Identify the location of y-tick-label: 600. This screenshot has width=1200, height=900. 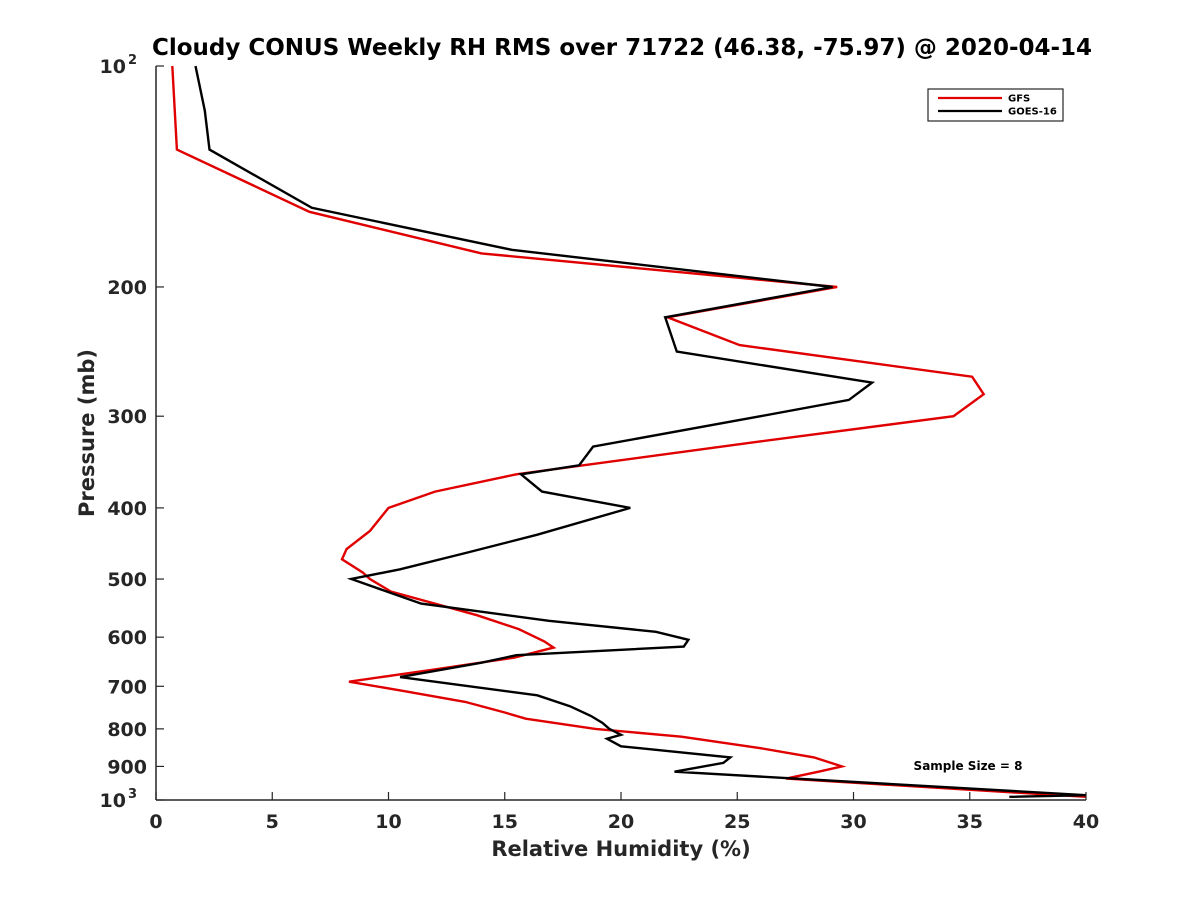
(127, 638).